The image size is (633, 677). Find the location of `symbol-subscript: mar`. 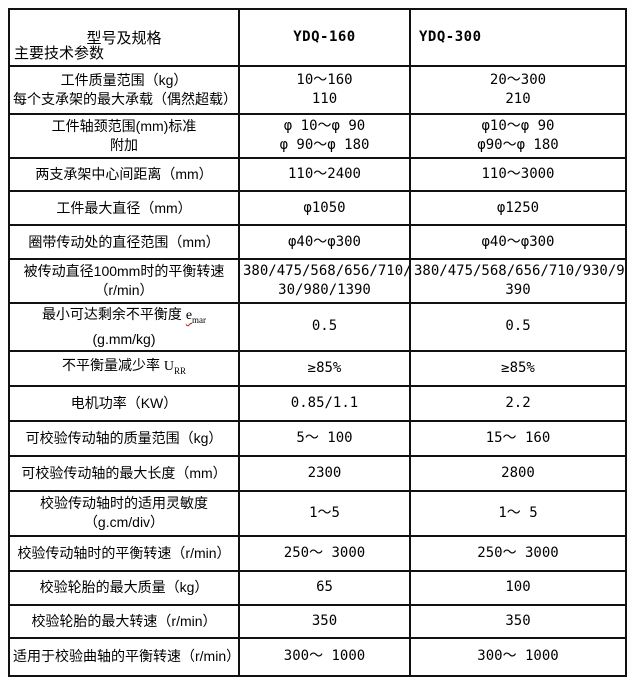

symbol-subscript: mar is located at coordinates (199, 319).